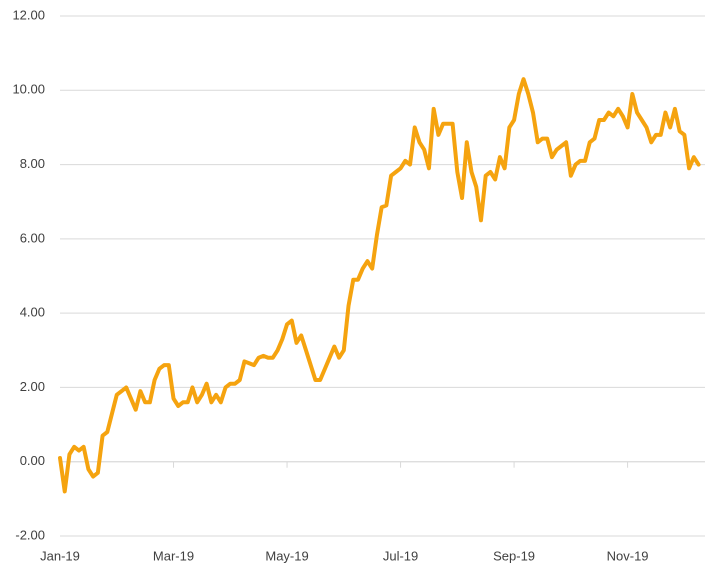 The height and width of the screenshot is (575, 719). I want to click on y-tick-label: 0.00, so click(32, 460).